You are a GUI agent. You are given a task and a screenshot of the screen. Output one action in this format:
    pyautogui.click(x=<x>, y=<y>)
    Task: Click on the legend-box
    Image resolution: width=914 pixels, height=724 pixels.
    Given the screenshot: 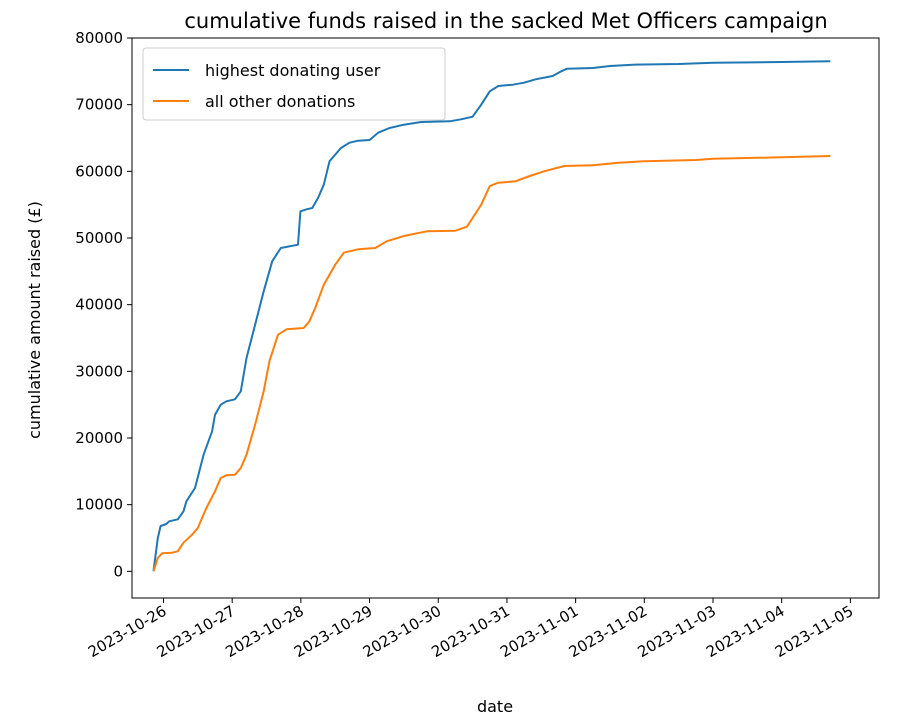 What is the action you would take?
    pyautogui.click(x=294, y=84)
    